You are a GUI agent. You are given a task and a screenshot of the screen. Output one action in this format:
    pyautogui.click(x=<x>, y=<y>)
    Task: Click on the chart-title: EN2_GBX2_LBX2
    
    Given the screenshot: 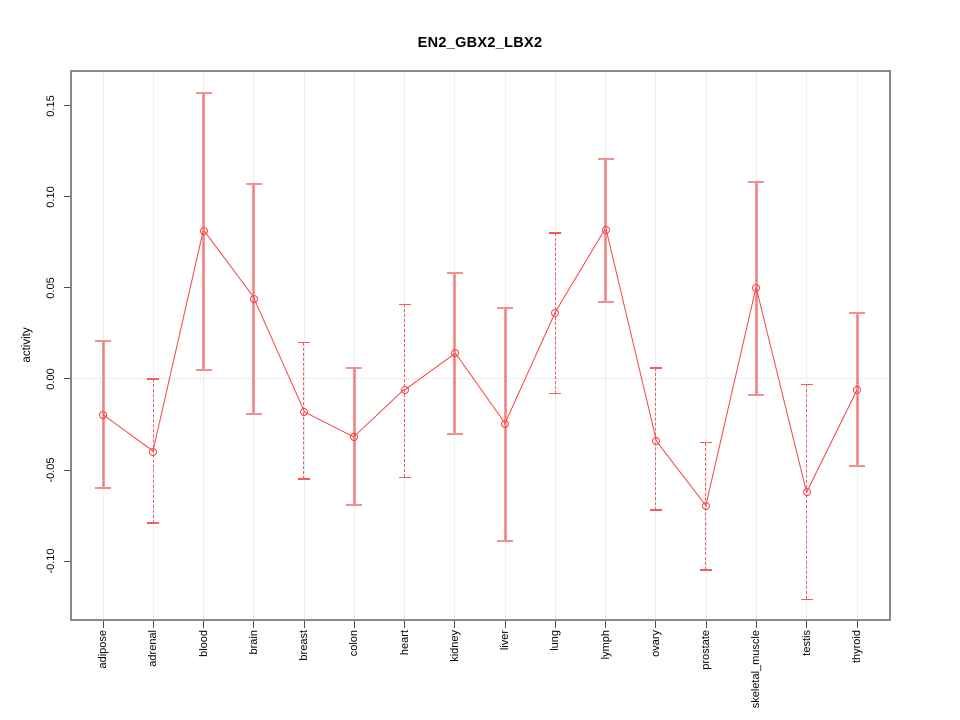 What is the action you would take?
    pyautogui.click(x=480, y=43)
    